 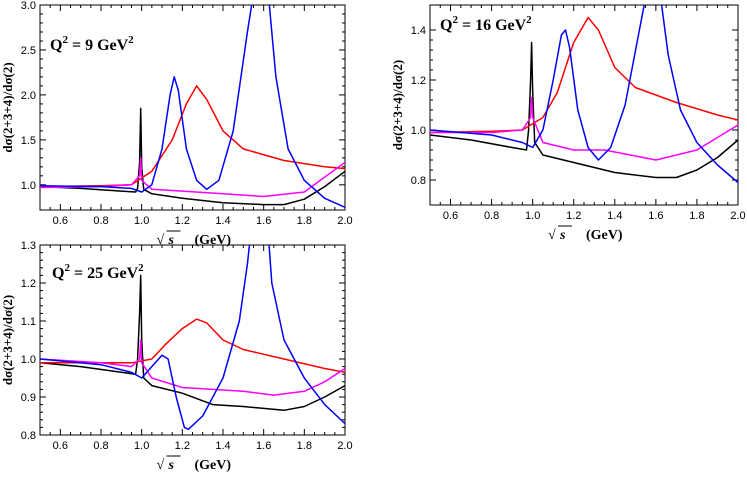 What do you see at coordinates (28, 141) in the screenshot?
I see `y-tick-label: 1.5` at bounding box center [28, 141].